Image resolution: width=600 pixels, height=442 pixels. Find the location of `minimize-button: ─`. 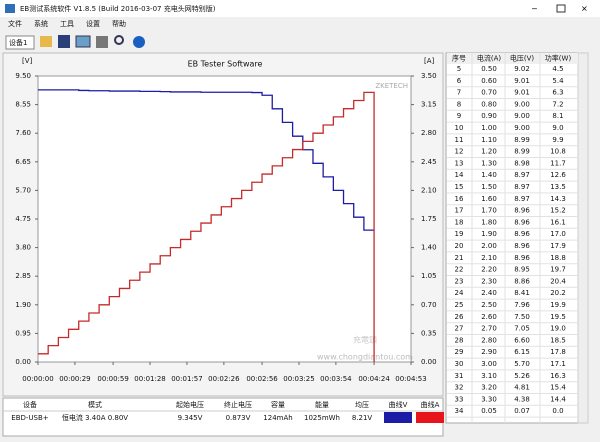

minimize-button: ─ is located at coordinates (534, 9).